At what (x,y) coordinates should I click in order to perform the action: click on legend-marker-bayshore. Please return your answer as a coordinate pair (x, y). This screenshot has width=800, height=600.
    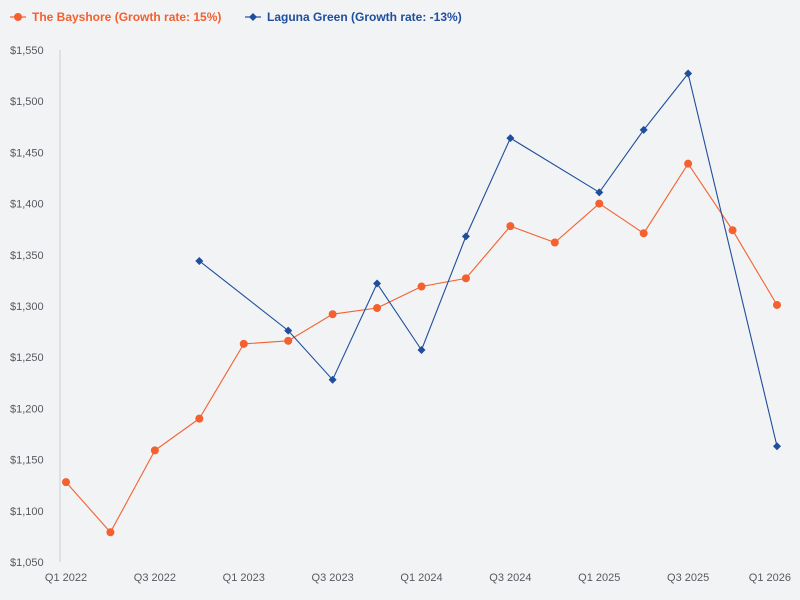
    Looking at the image, I should click on (18, 17).